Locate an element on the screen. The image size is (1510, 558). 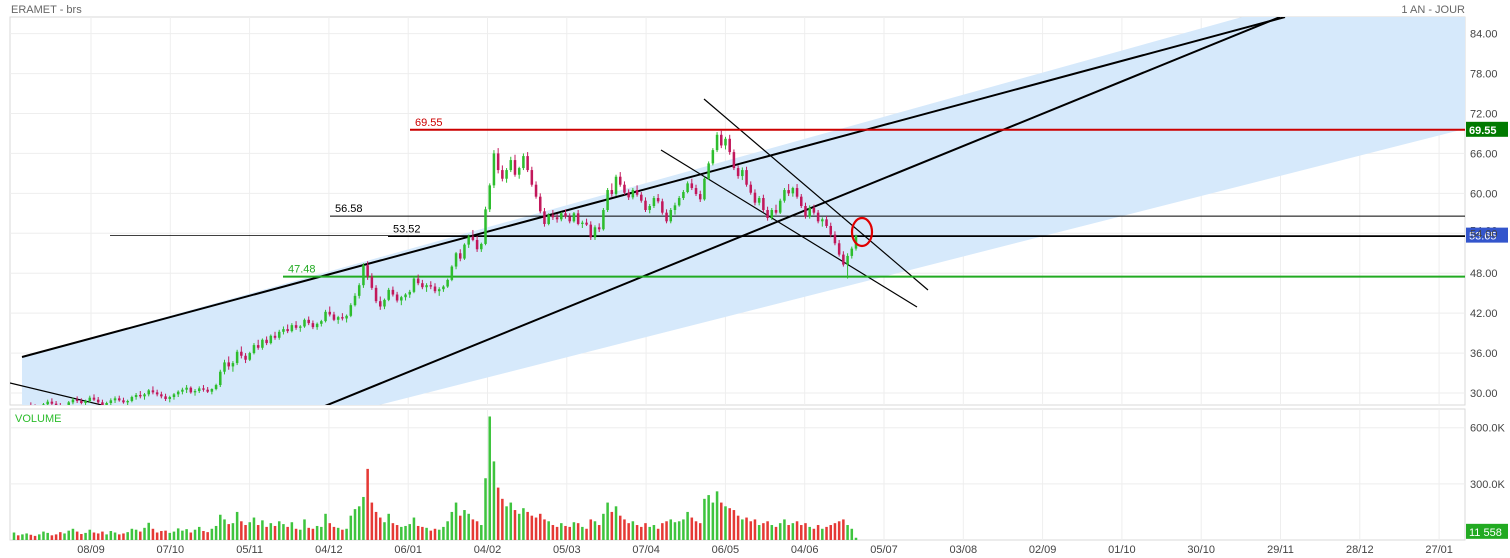
x-tick-label: 05/07 is located at coordinates (884, 550).